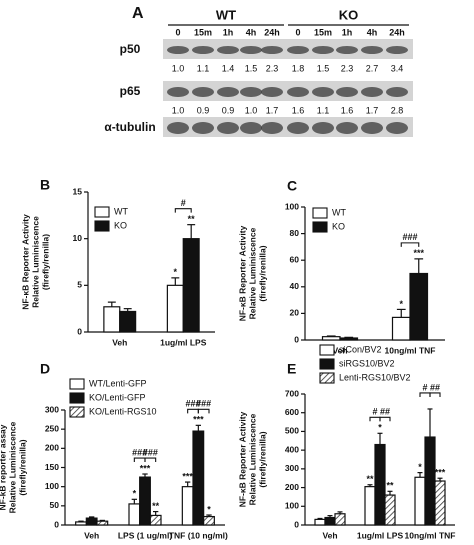 Image resolution: width=474 pixels, height=545 pixels. What do you see at coordinates (295, 286) in the screenshot?
I see `y-tick-label: 40` at bounding box center [295, 286].